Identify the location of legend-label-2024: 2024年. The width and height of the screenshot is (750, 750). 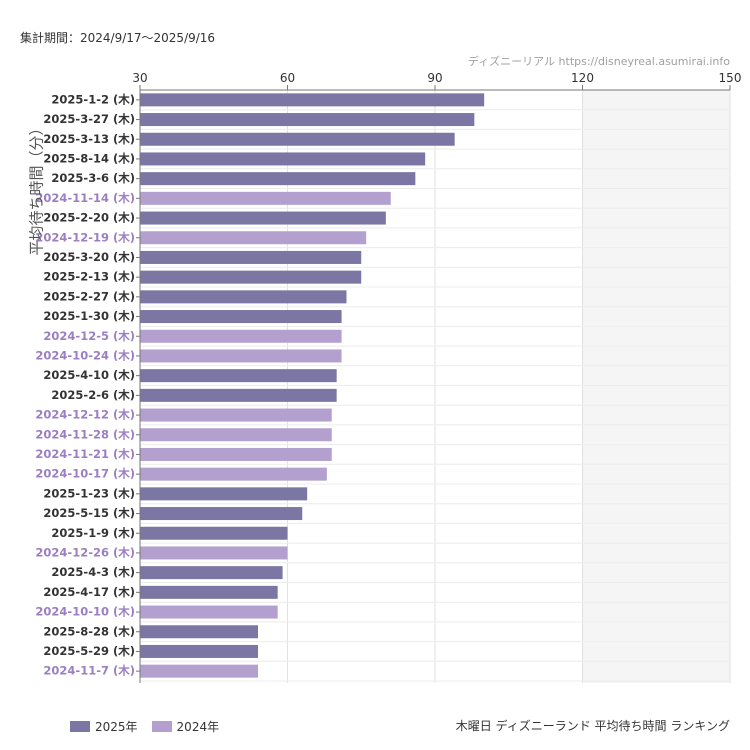
(198, 727).